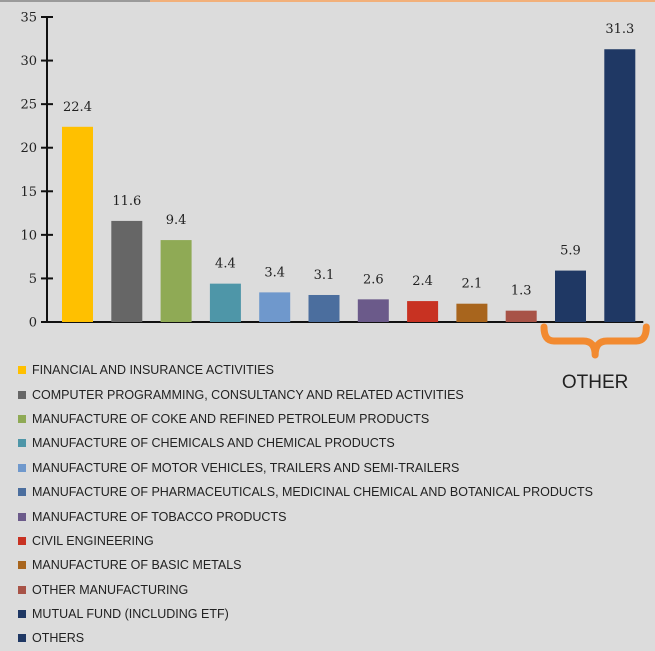 This screenshot has width=655, height=651. I want to click on top-divider-left, so click(75, 1).